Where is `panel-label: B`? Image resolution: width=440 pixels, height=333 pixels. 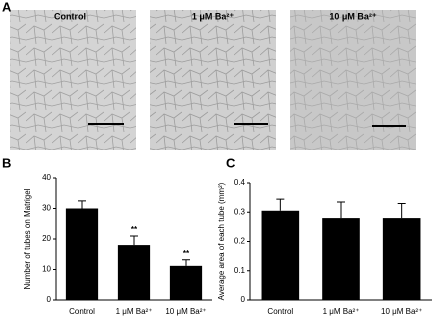 panel-label: B is located at coordinates (6, 162).